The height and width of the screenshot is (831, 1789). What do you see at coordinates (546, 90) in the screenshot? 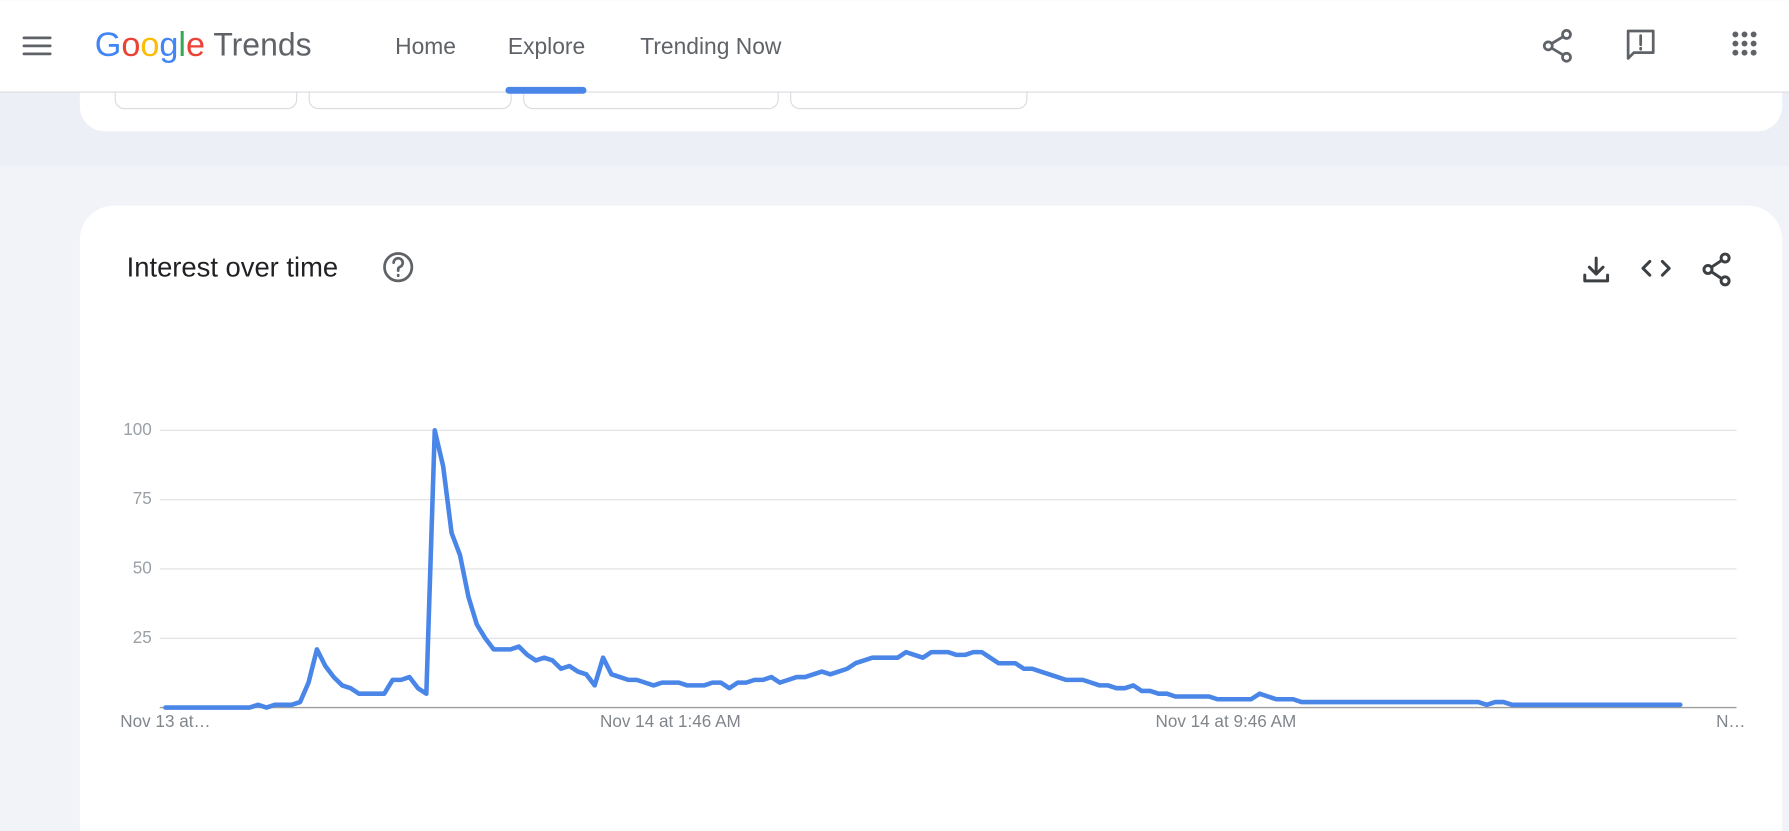
I see `nav-underline` at bounding box center [546, 90].